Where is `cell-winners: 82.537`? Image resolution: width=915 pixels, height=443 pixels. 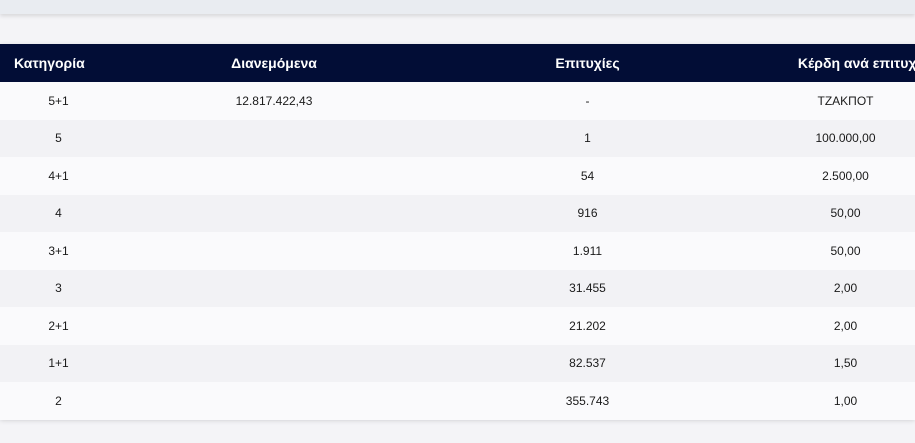 cell-winners: 82.537 is located at coordinates (587, 363).